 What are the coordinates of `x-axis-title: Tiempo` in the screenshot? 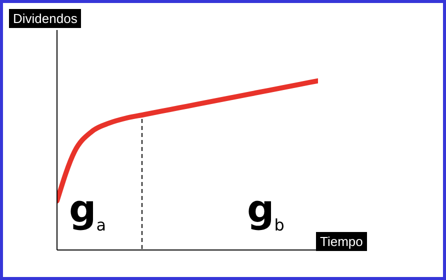 It's located at (341, 241).